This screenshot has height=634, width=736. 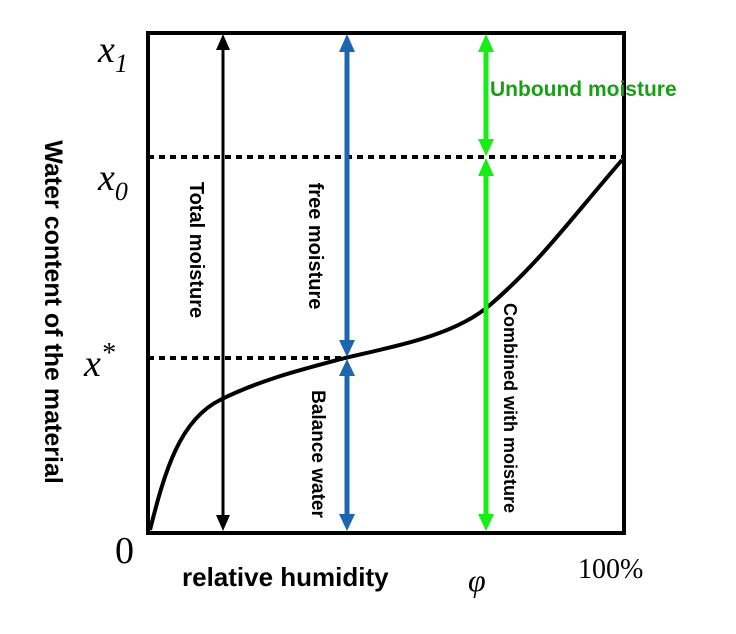 I want to click on x-axis-symbol: φ, so click(x=477, y=580).